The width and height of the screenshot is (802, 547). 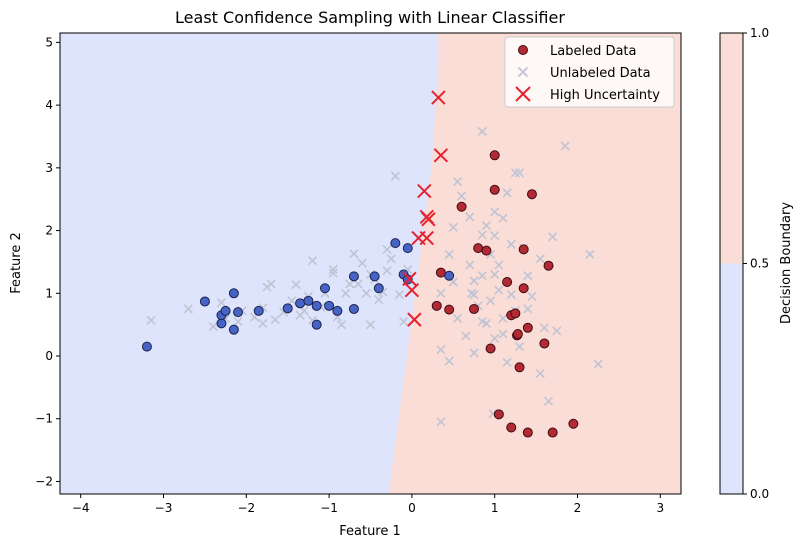 I want to click on colorbar-tick-label: 1.0, so click(x=759, y=33).